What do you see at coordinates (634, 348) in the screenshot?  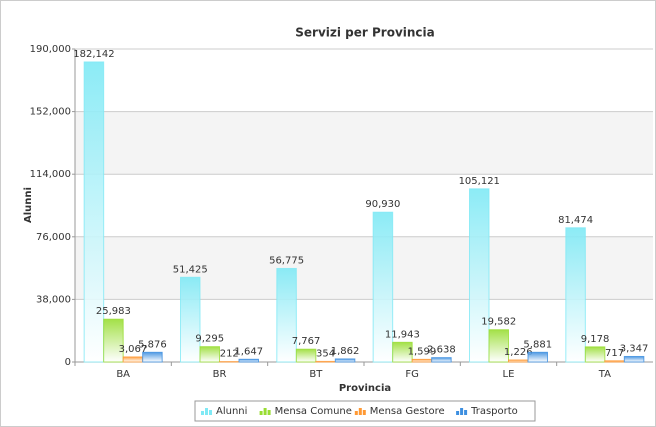 I see `data-label: 3,347` at bounding box center [634, 348].